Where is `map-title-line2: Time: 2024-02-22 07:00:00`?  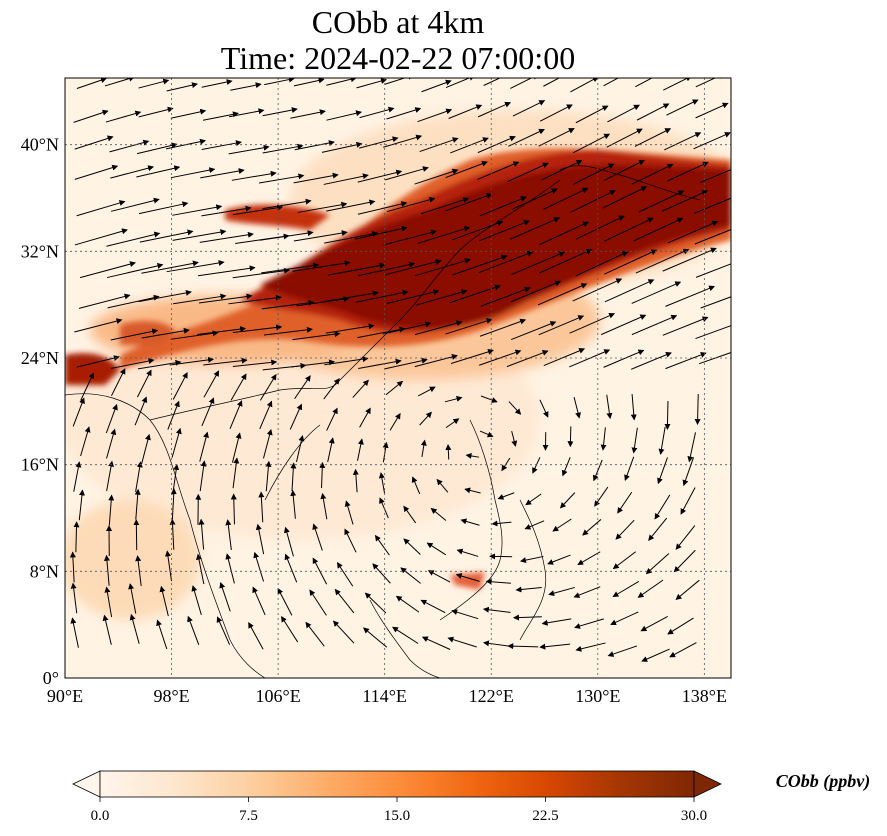 map-title-line2: Time: 2024-02-22 07:00:00 is located at coordinates (398, 58).